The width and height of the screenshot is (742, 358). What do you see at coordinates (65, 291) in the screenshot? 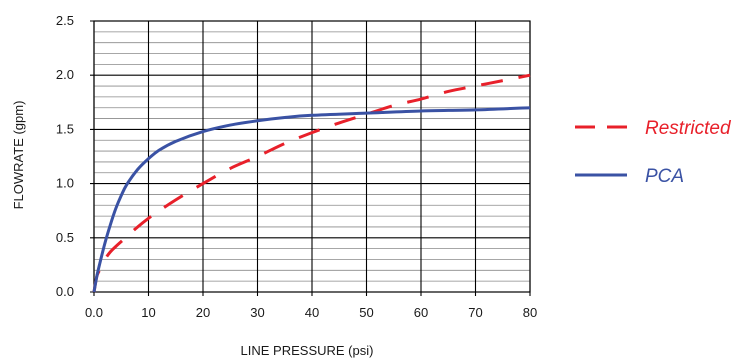
I see `y-tick-label: 0.0` at bounding box center [65, 291].